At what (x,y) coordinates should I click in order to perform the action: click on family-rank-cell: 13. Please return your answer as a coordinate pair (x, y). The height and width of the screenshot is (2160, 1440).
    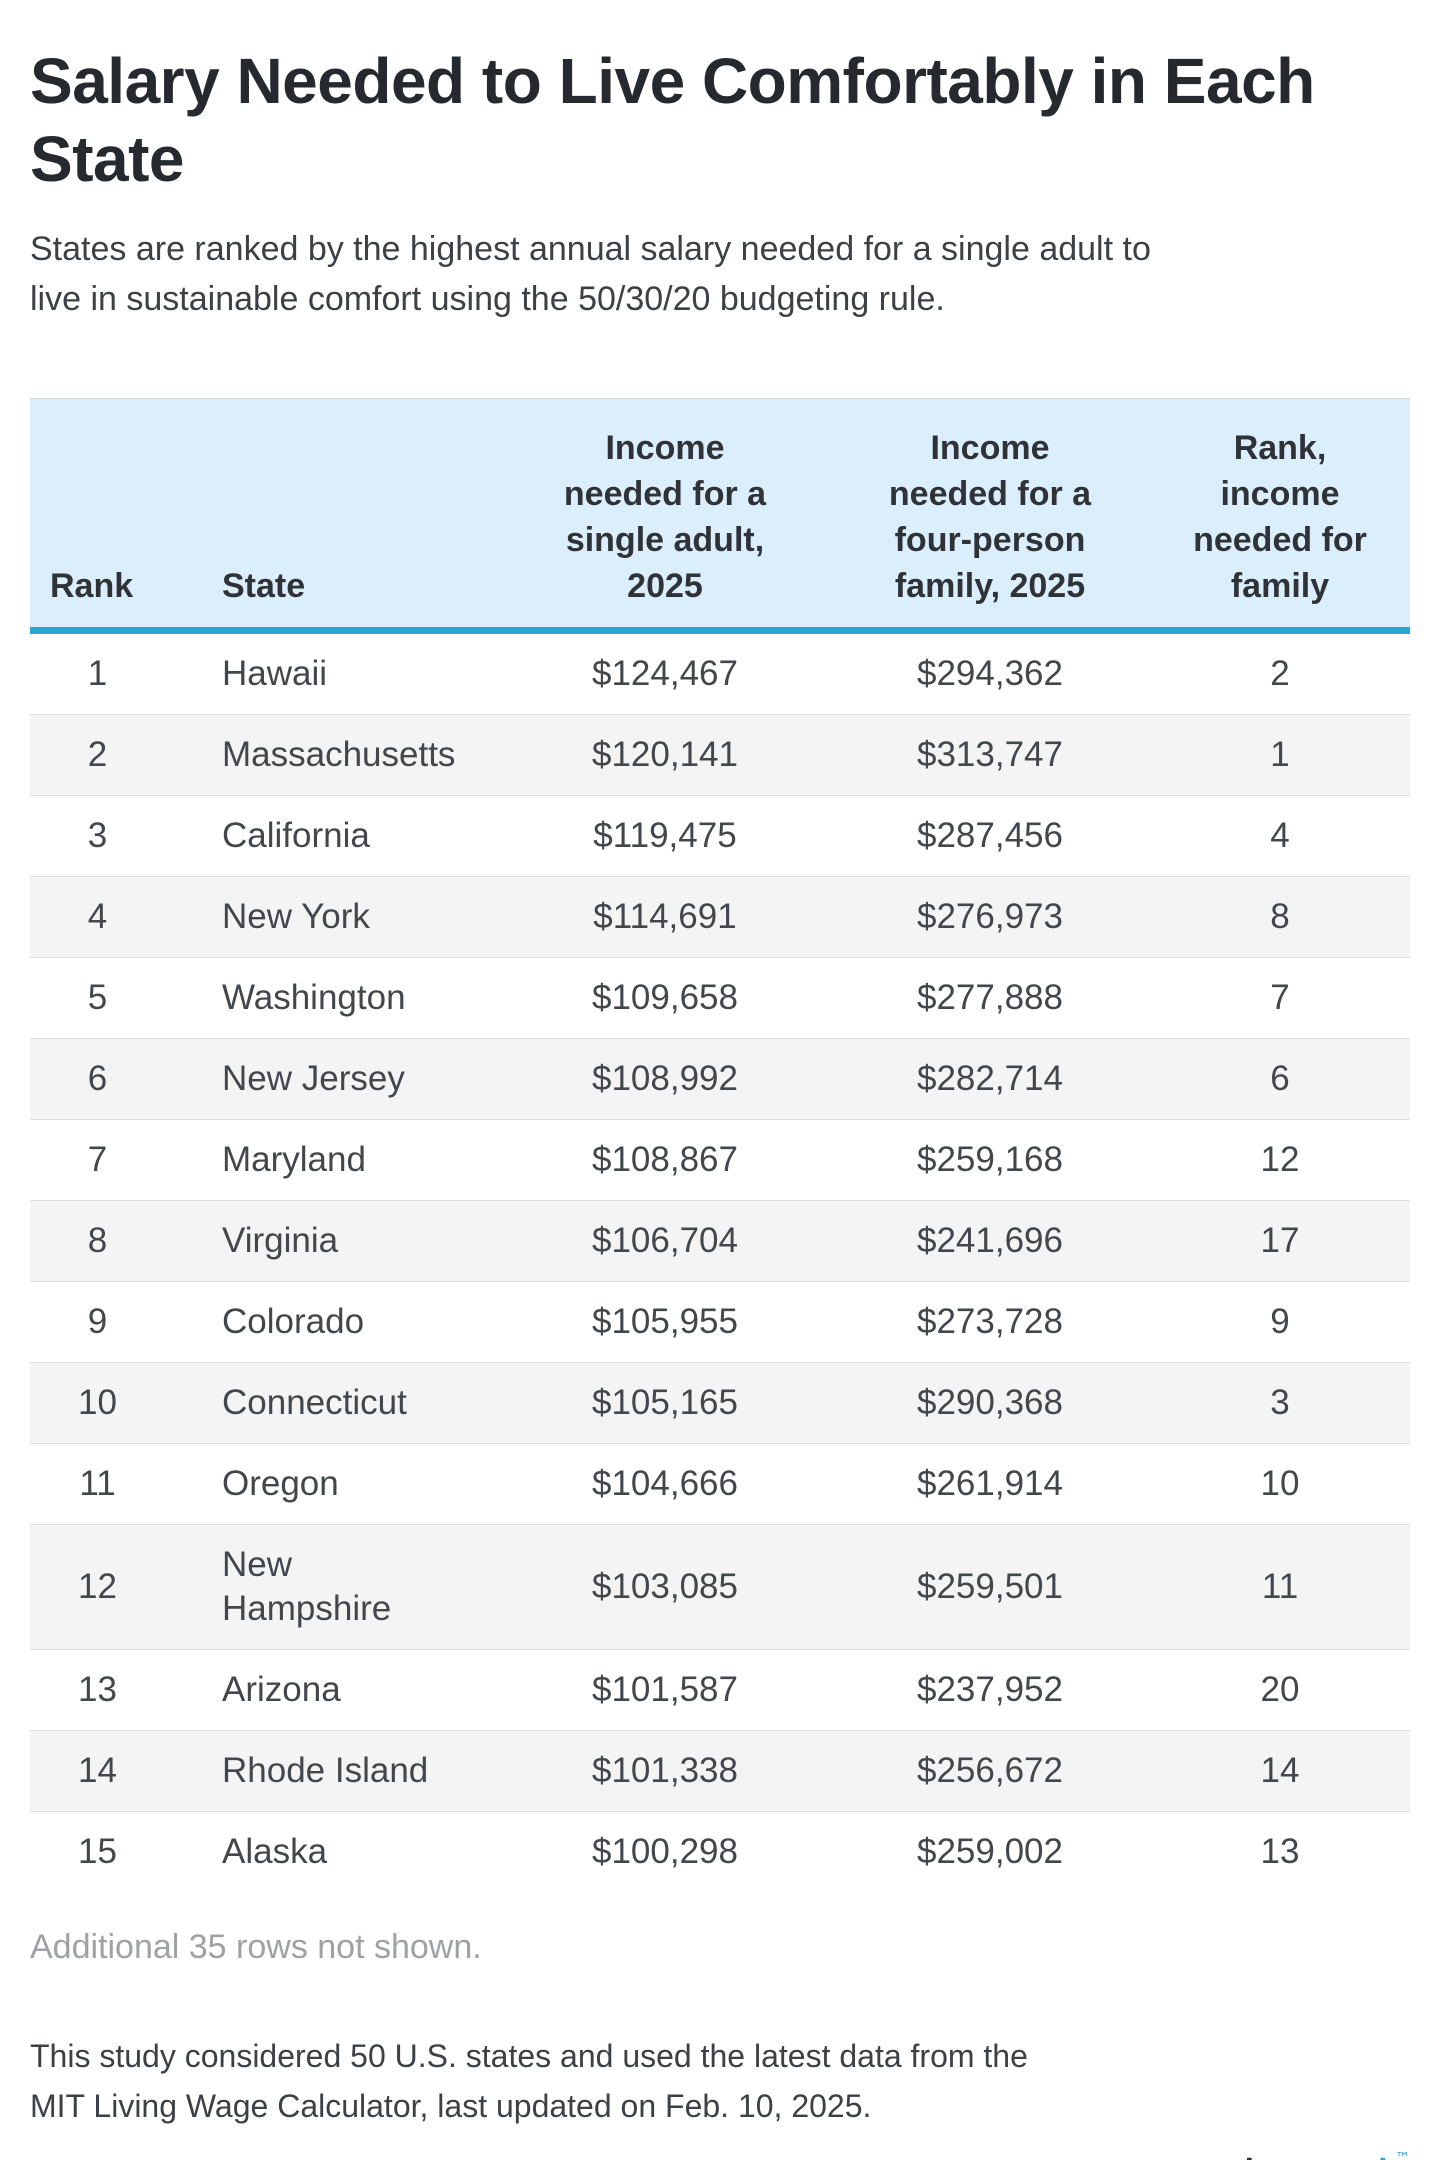
    Looking at the image, I should click on (1280, 1852).